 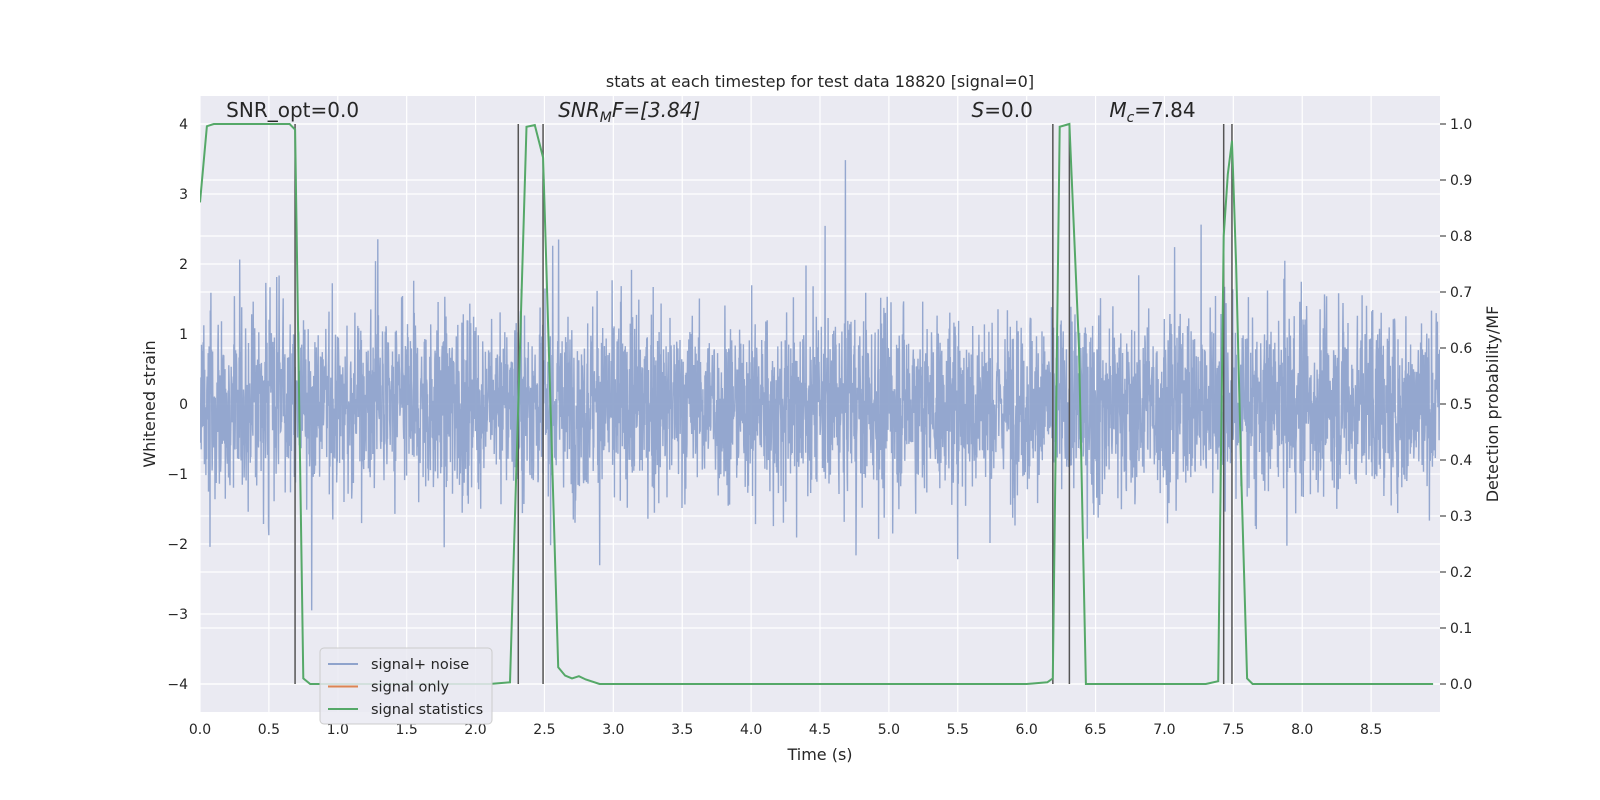 I want to click on x-axis-label: Time (s), so click(x=819, y=754).